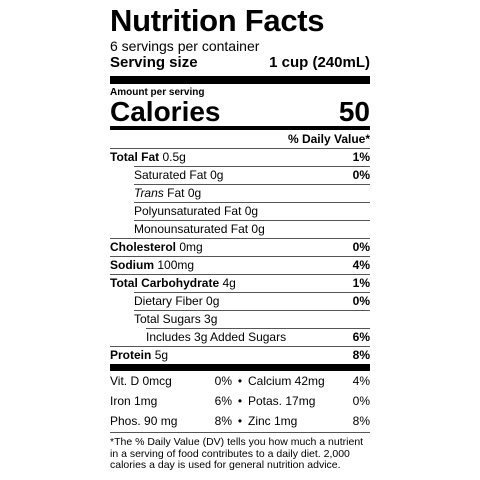 This screenshot has height=480, width=480. I want to click on vitamin: Iron 1mg 6%, so click(171, 401).